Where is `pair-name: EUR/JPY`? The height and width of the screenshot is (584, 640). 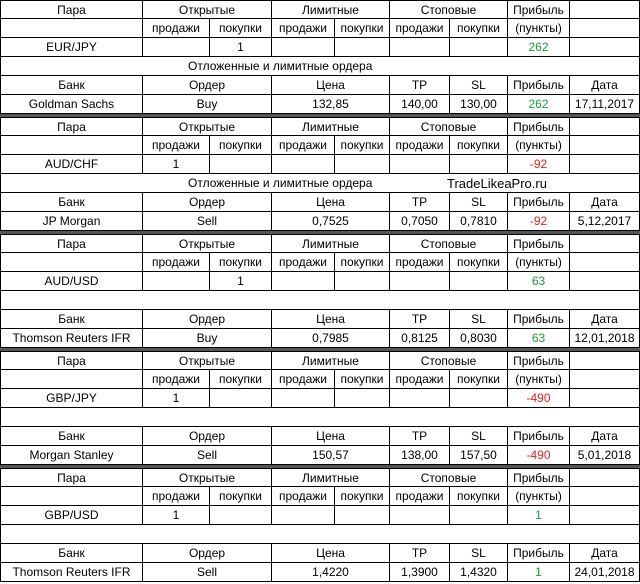 pair-name: EUR/JPY is located at coordinates (71, 47).